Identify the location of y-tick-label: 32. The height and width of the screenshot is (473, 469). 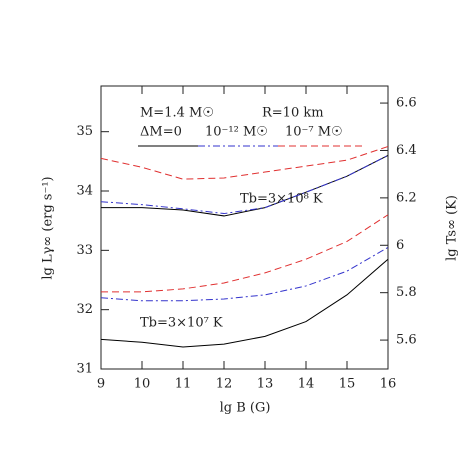
(84, 309).